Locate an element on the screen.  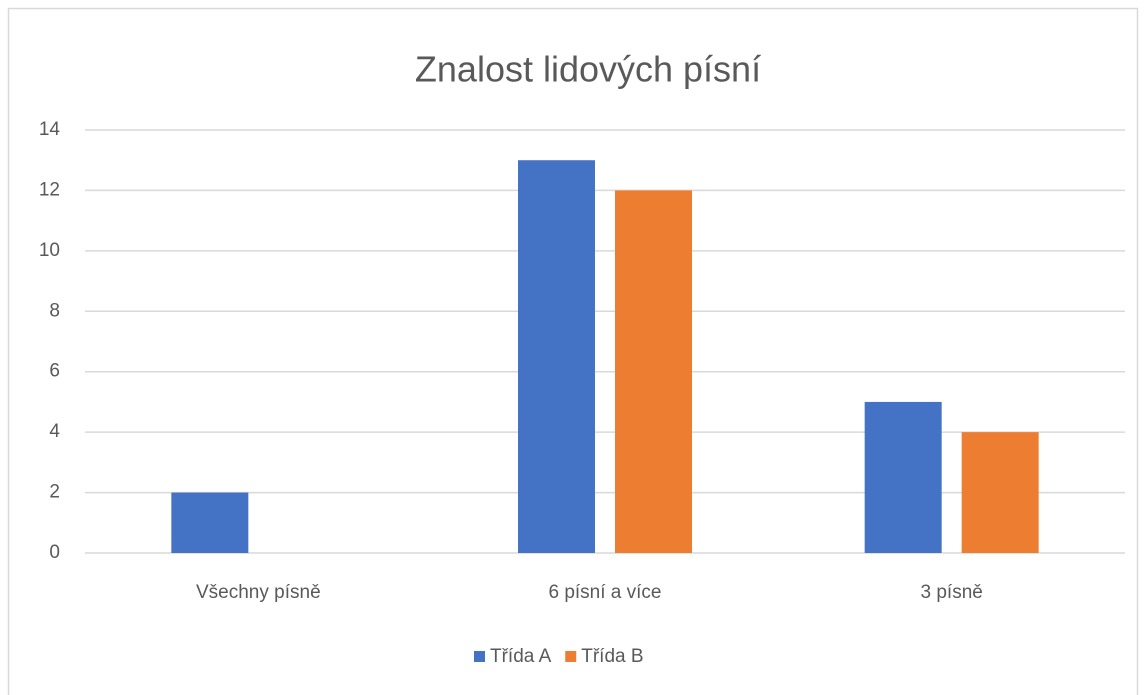
chart-title: Znalost lidových písní is located at coordinates (588, 69).